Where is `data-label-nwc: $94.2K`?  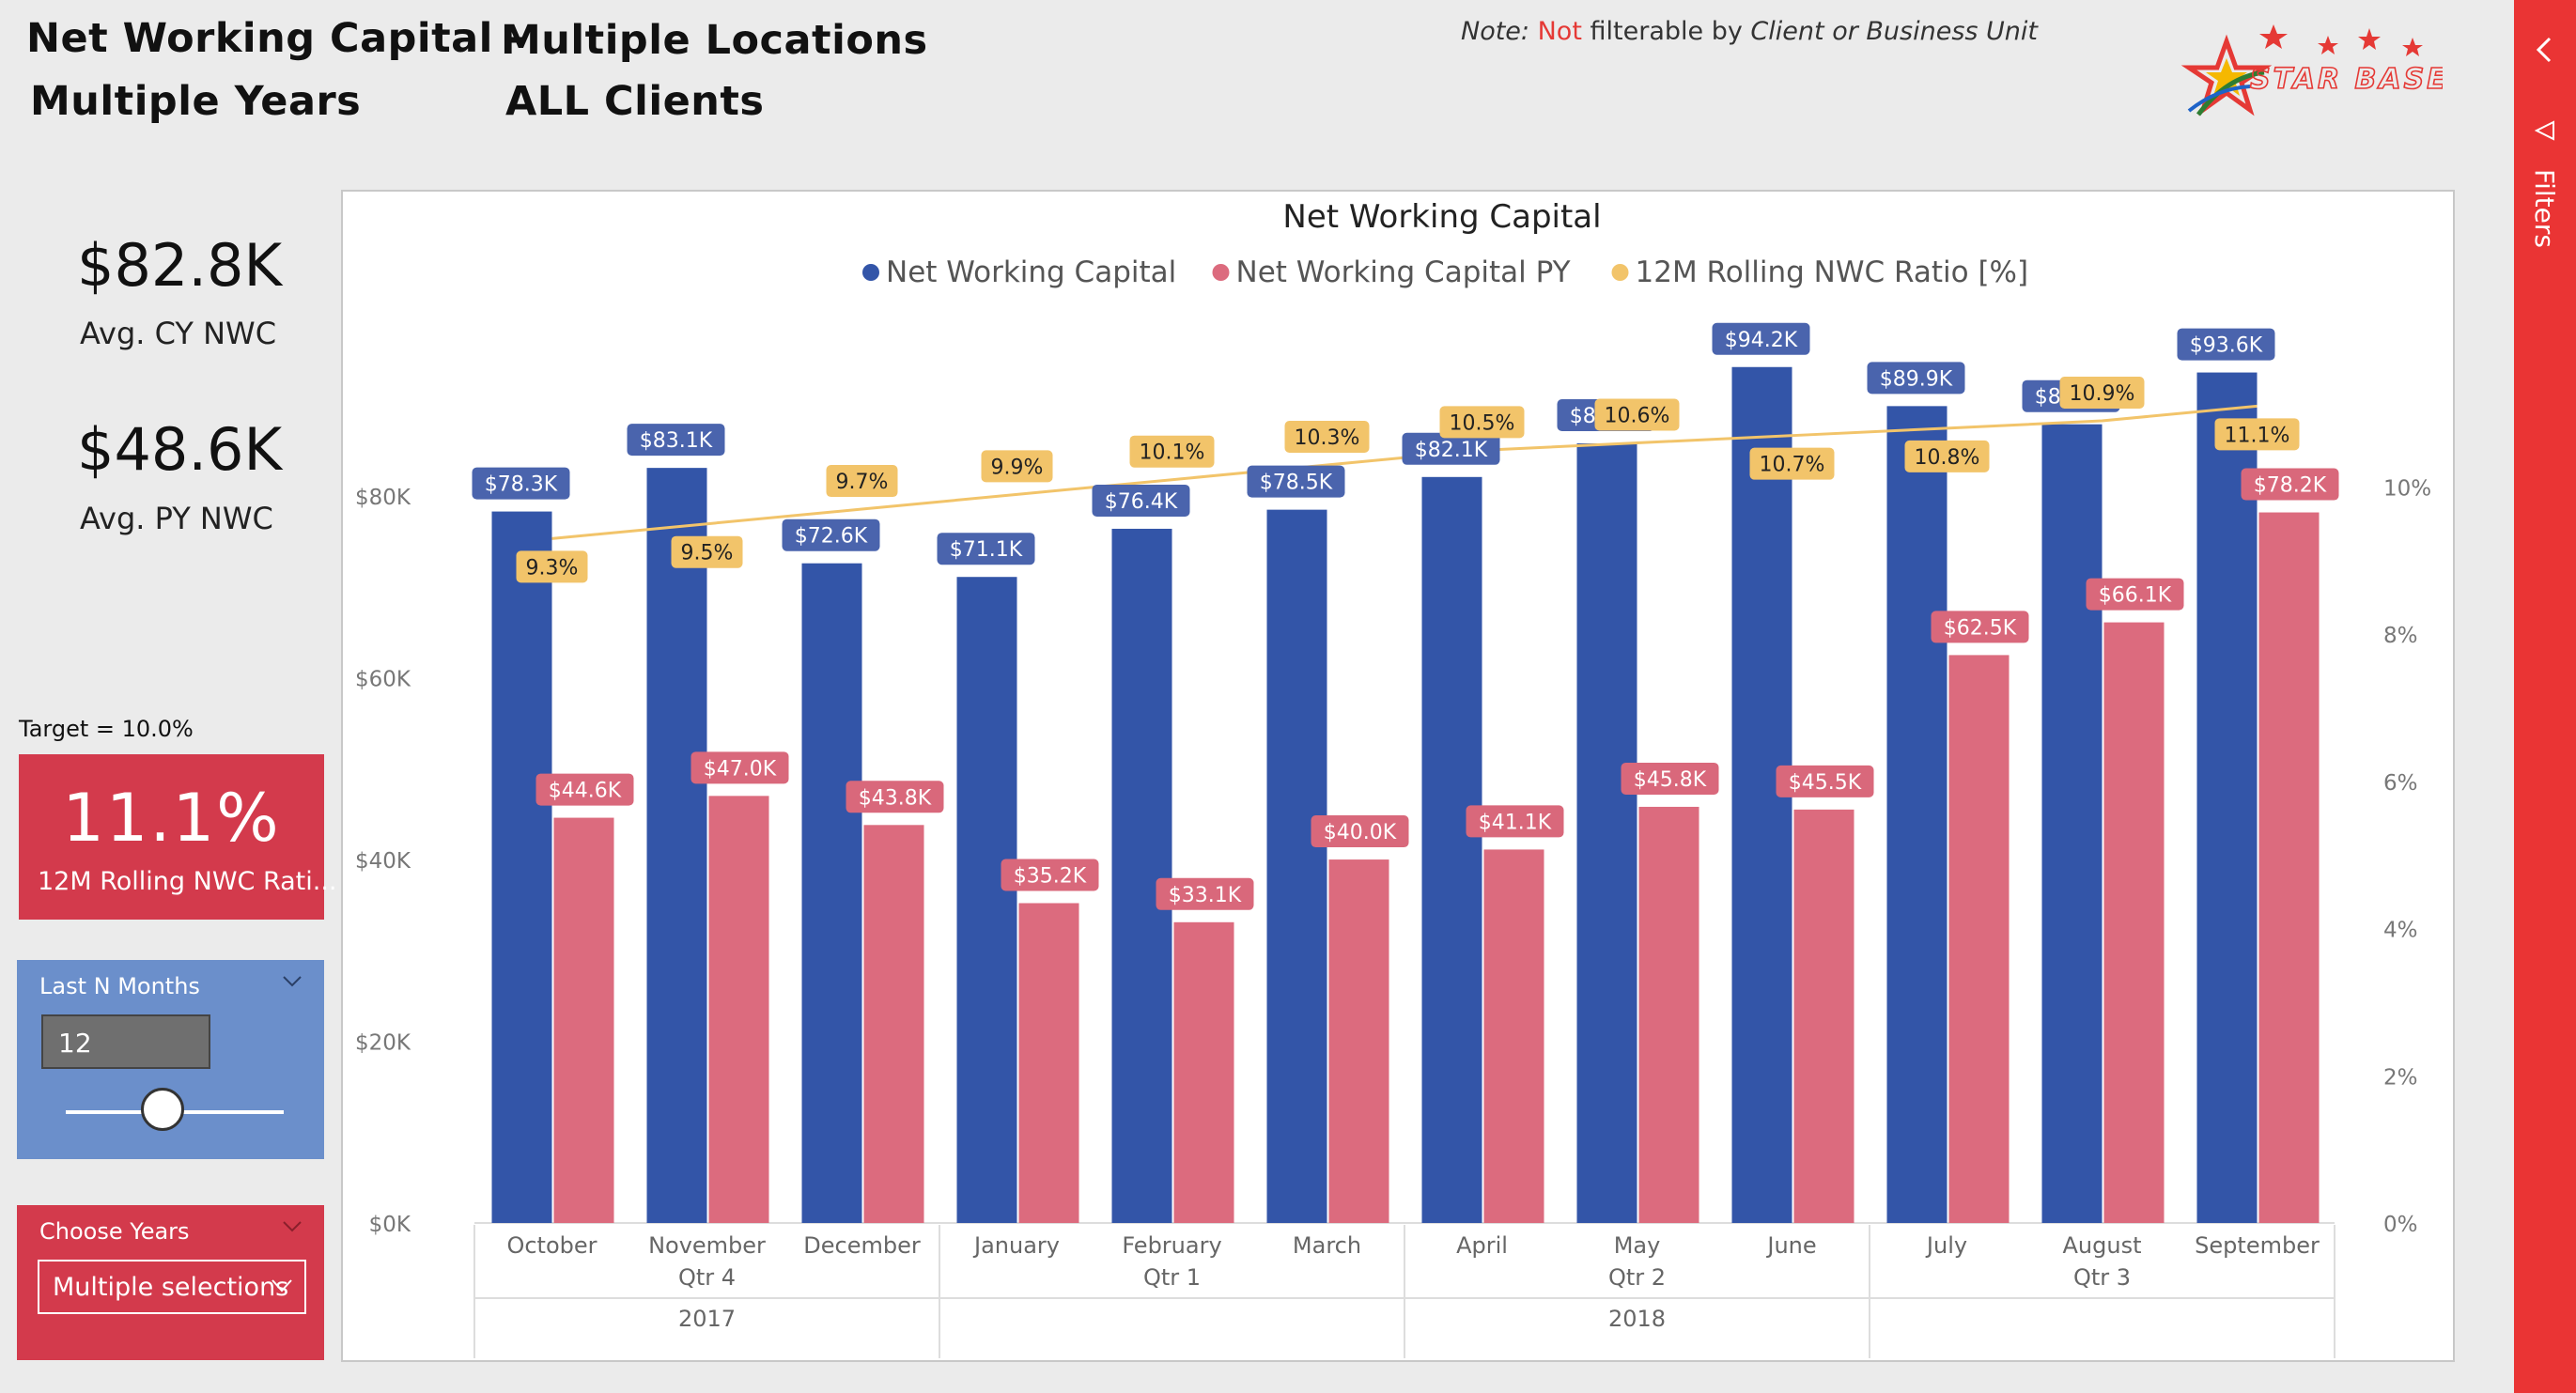 data-label-nwc: $94.2K is located at coordinates (1761, 340).